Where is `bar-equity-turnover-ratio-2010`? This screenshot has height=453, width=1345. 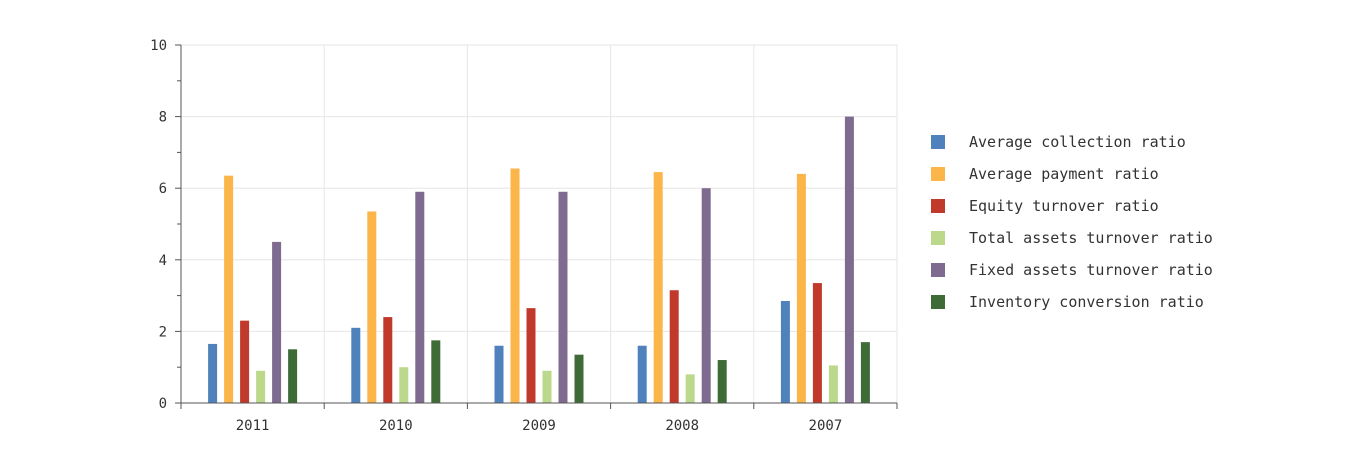
bar-equity-turnover-ratio-2010 is located at coordinates (388, 360).